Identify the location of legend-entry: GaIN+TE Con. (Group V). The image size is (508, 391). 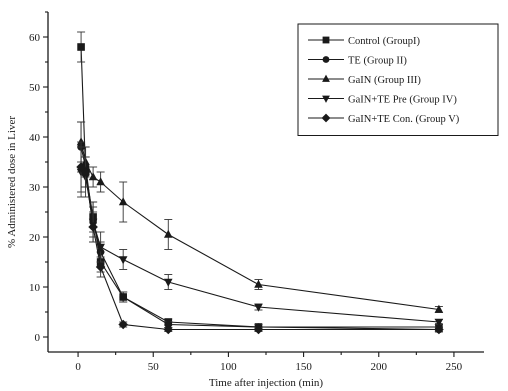
(384, 119).